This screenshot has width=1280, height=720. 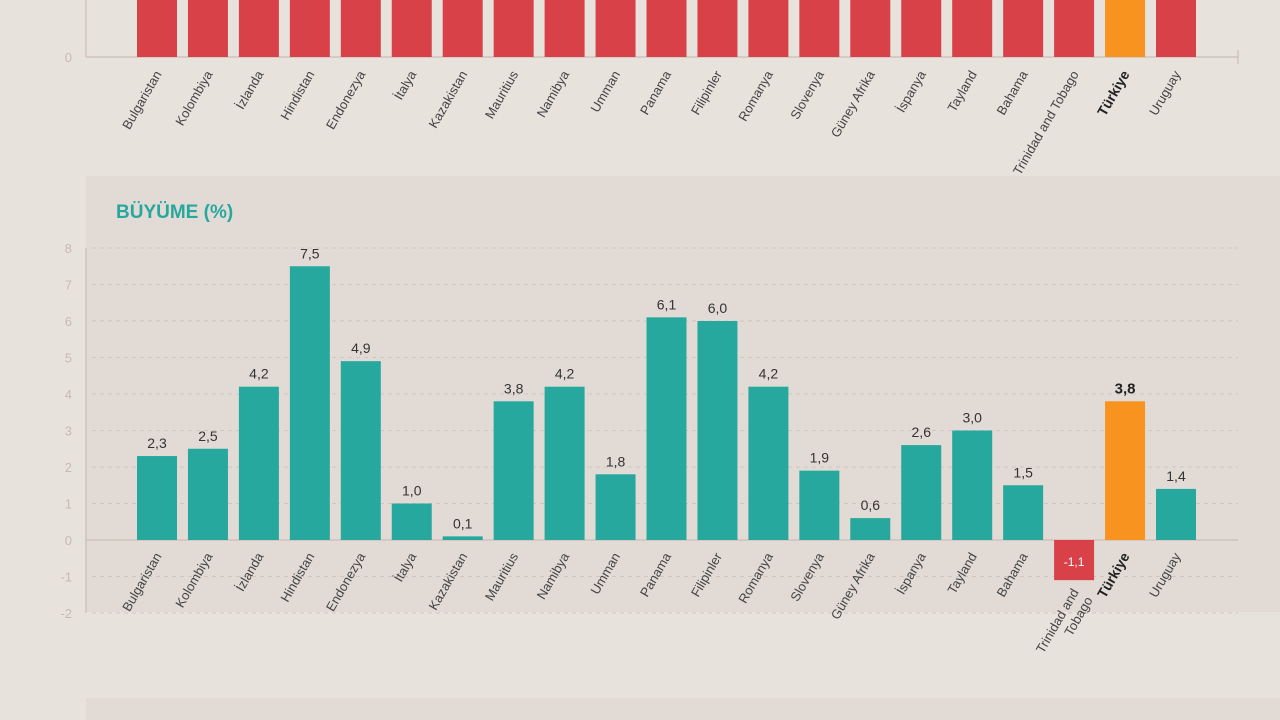 I want to click on growth-bar-izlanda, so click(x=258, y=463).